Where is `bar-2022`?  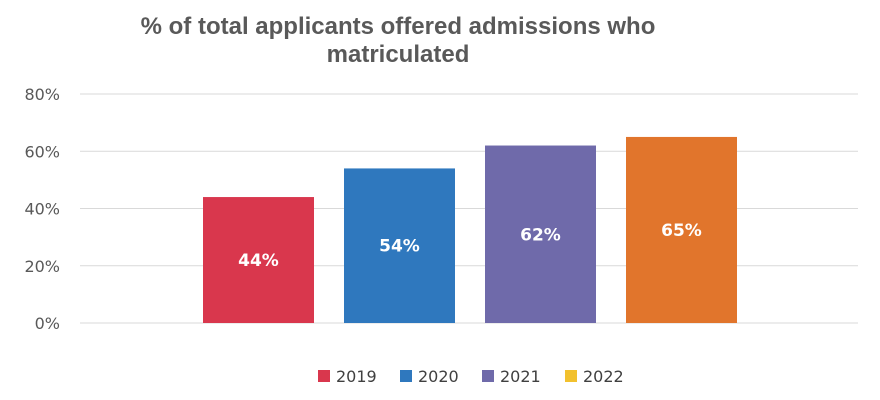
bar-2022 is located at coordinates (681, 229).